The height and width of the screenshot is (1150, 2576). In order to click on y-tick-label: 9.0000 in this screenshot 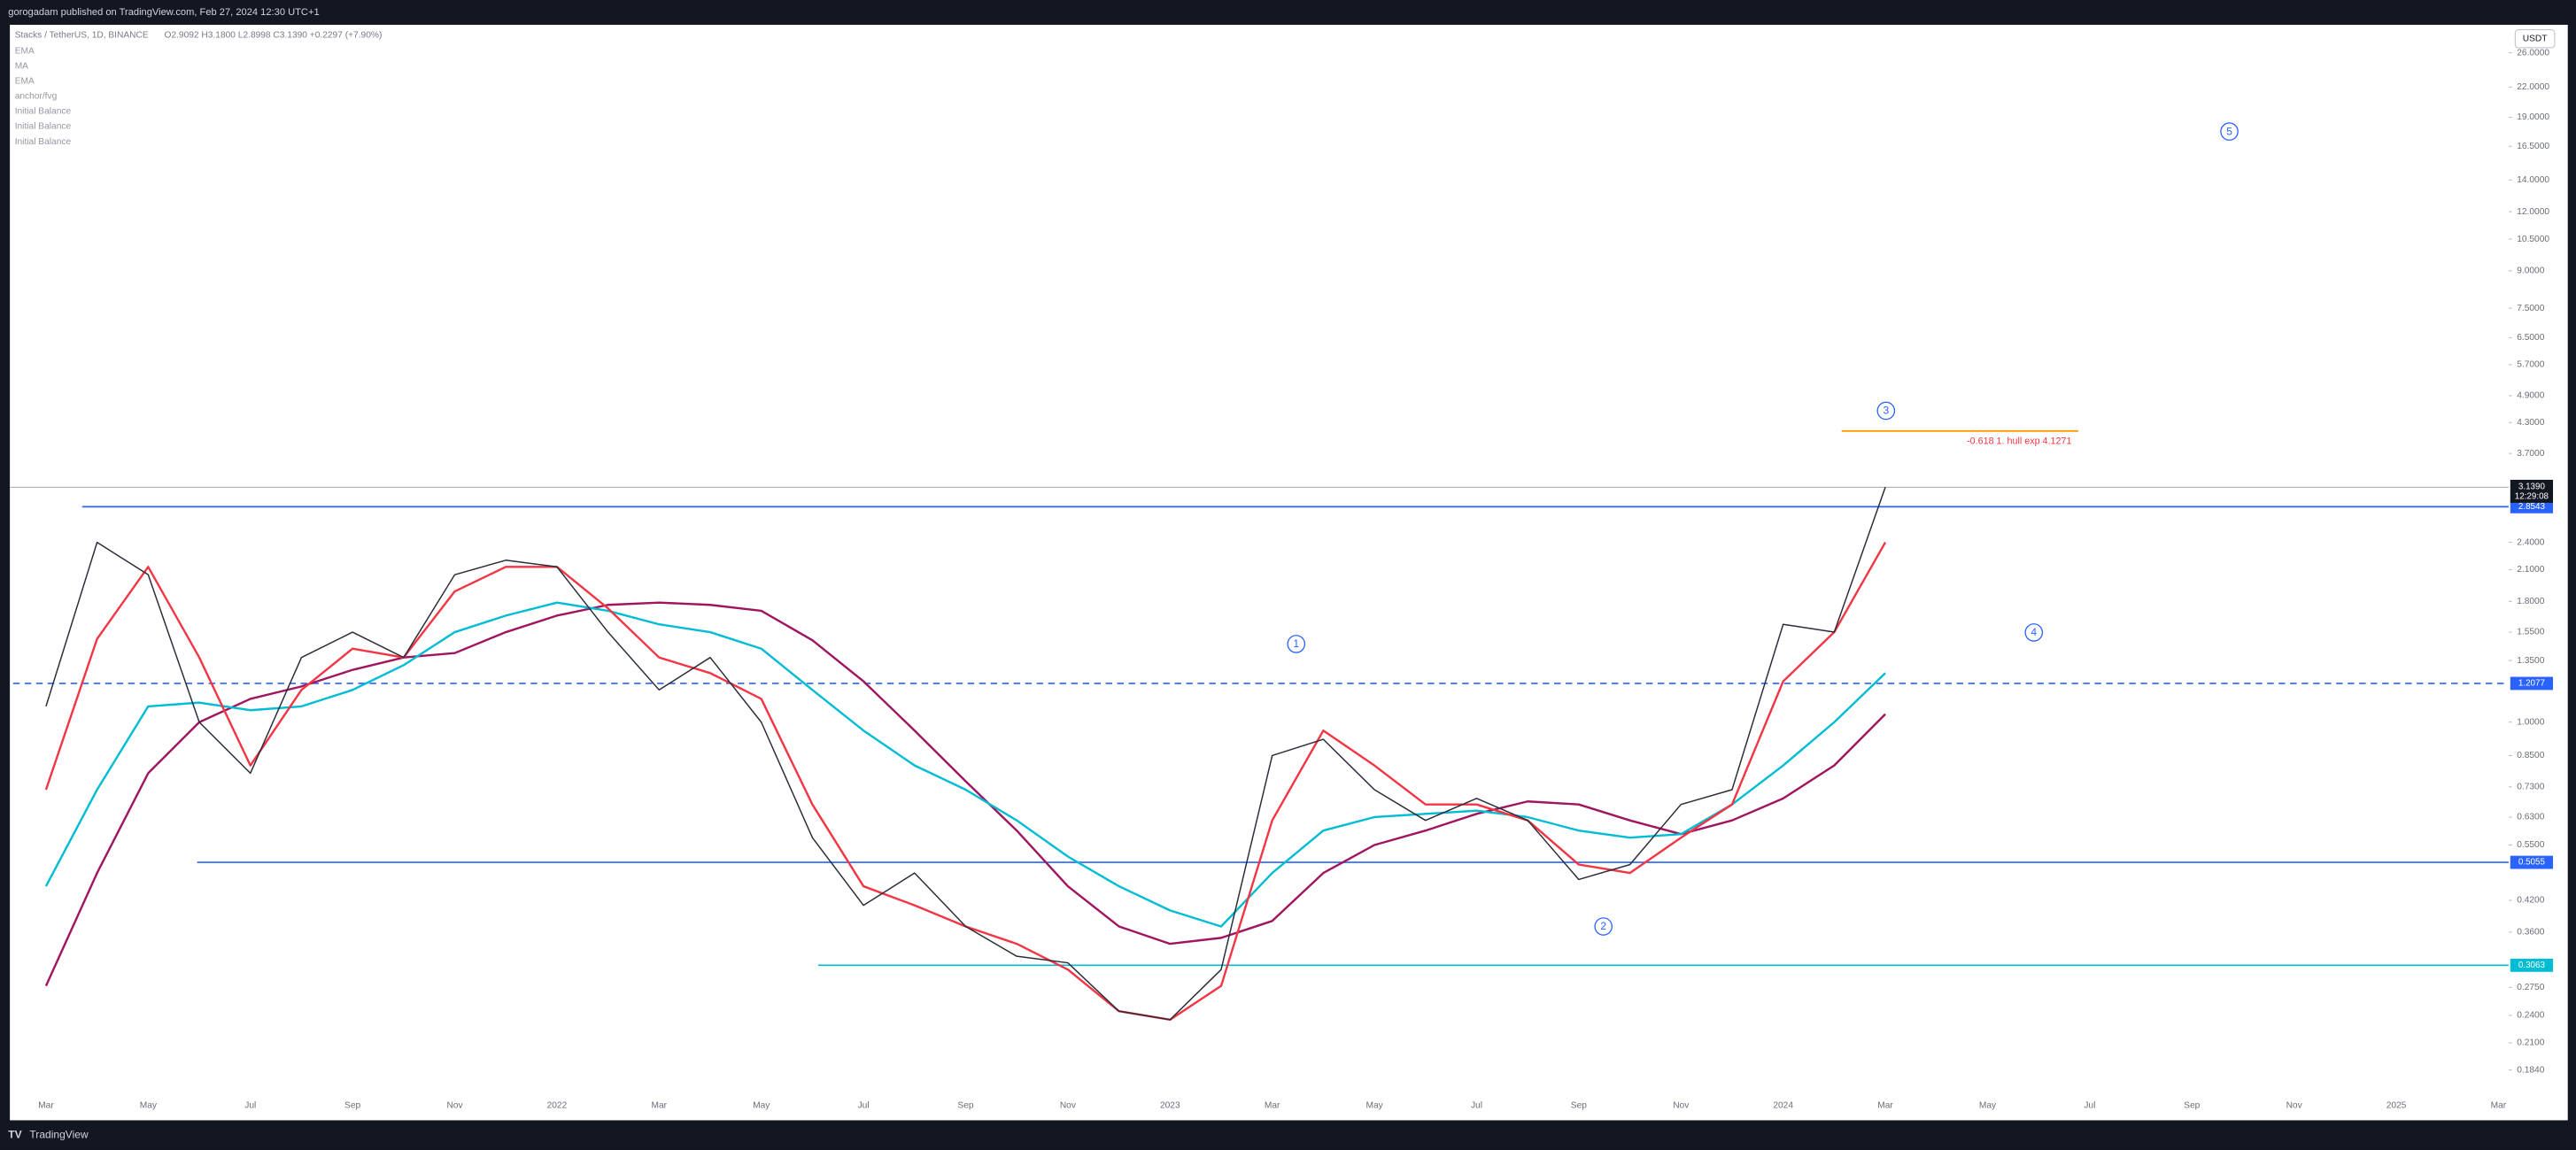, I will do `click(2530, 271)`.